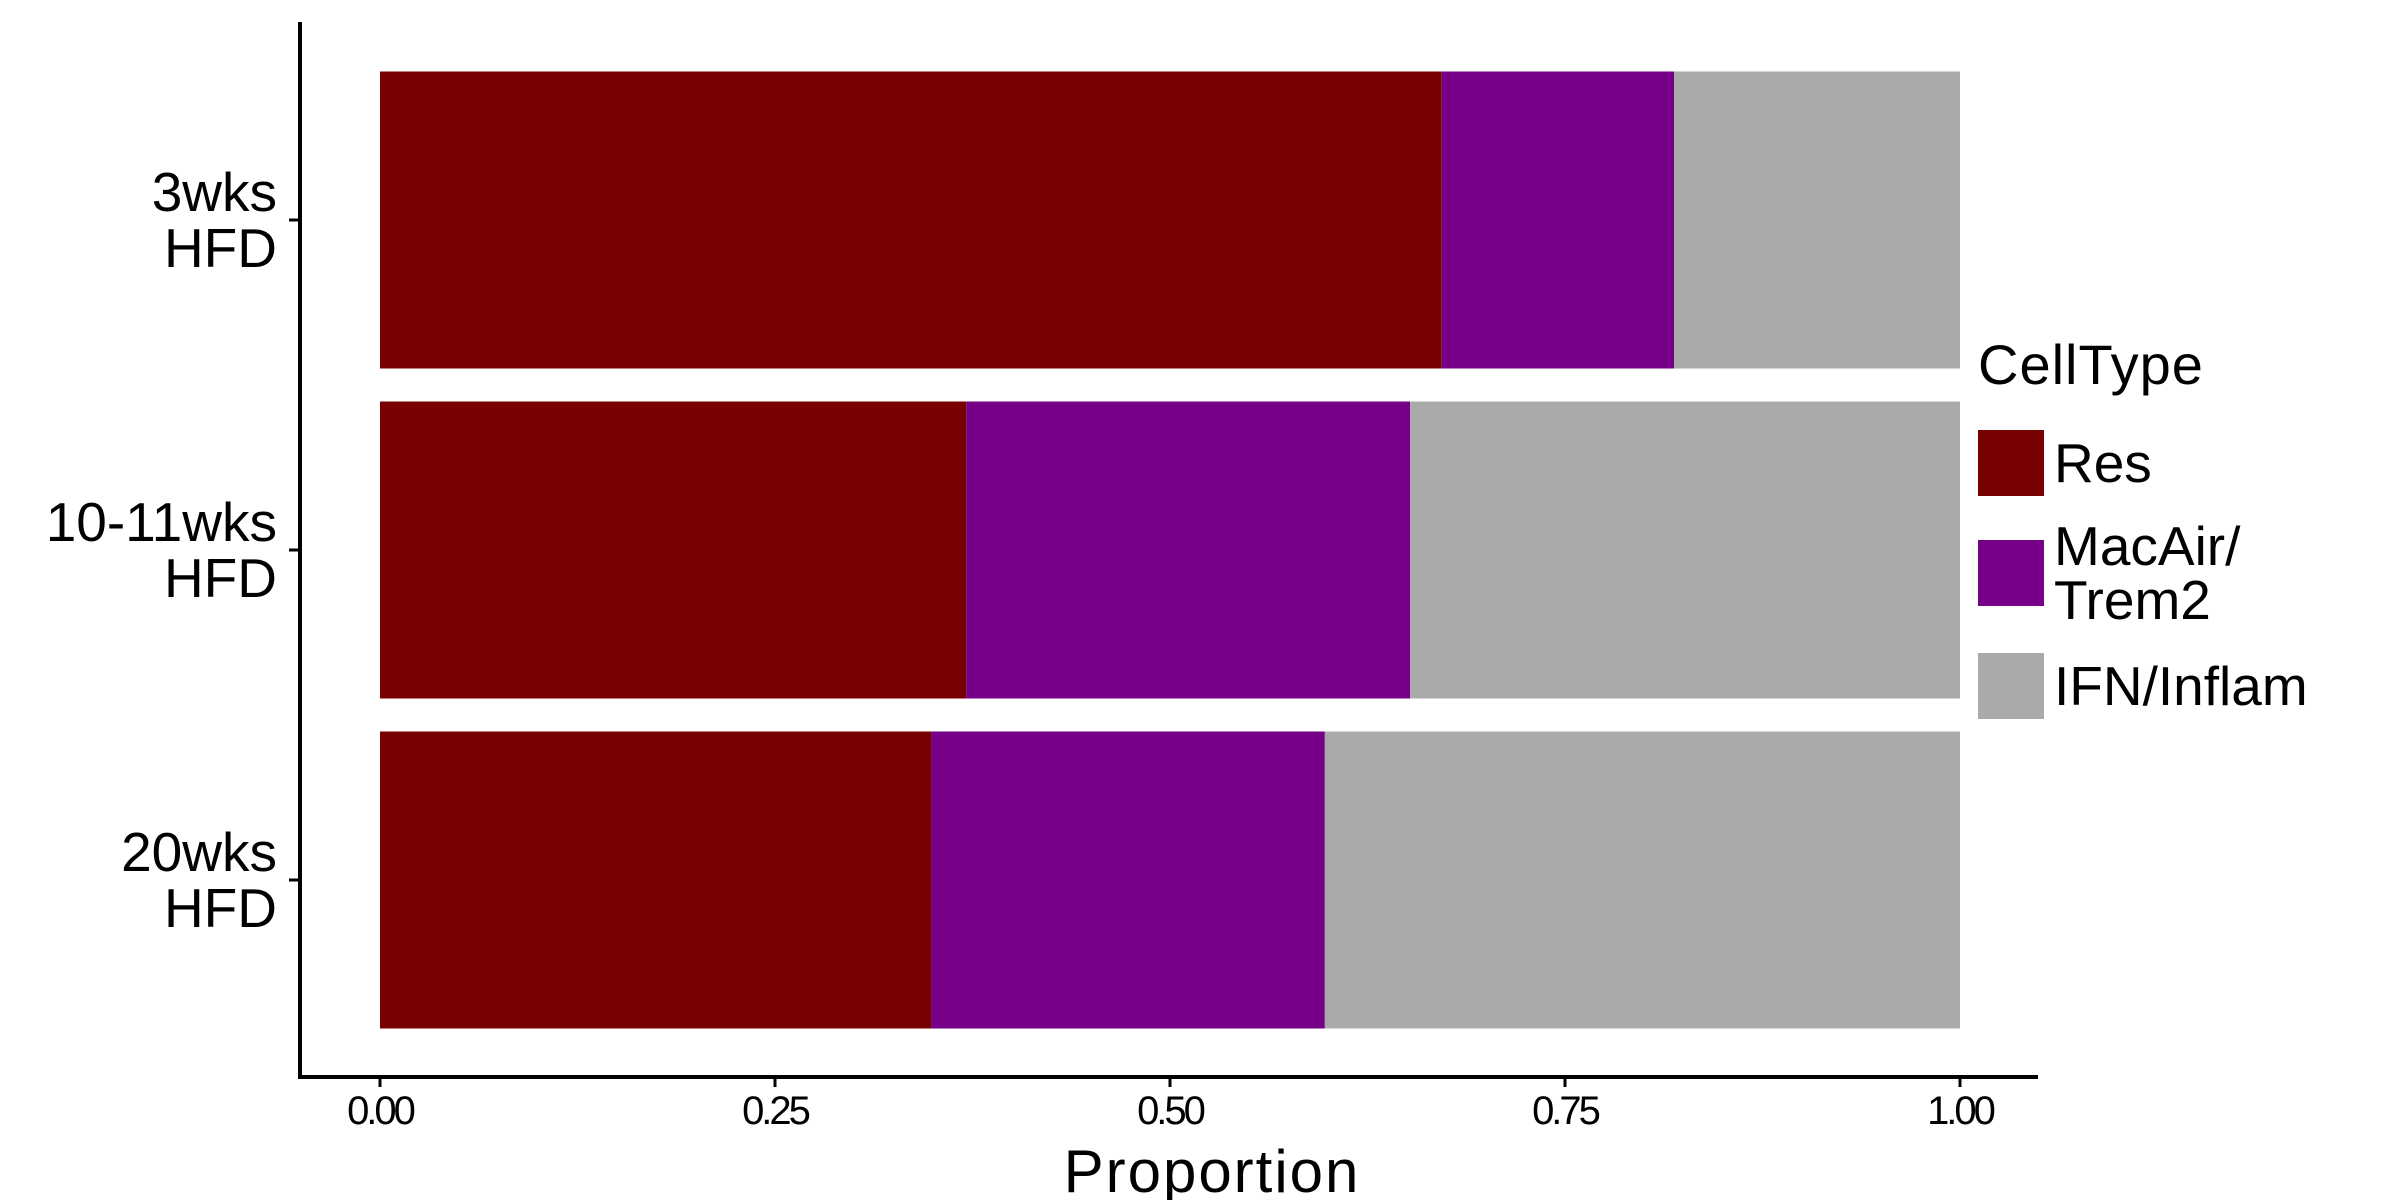  What do you see at coordinates (2147, 573) in the screenshot?
I see `legend-label: MacAir/Trem2` at bounding box center [2147, 573].